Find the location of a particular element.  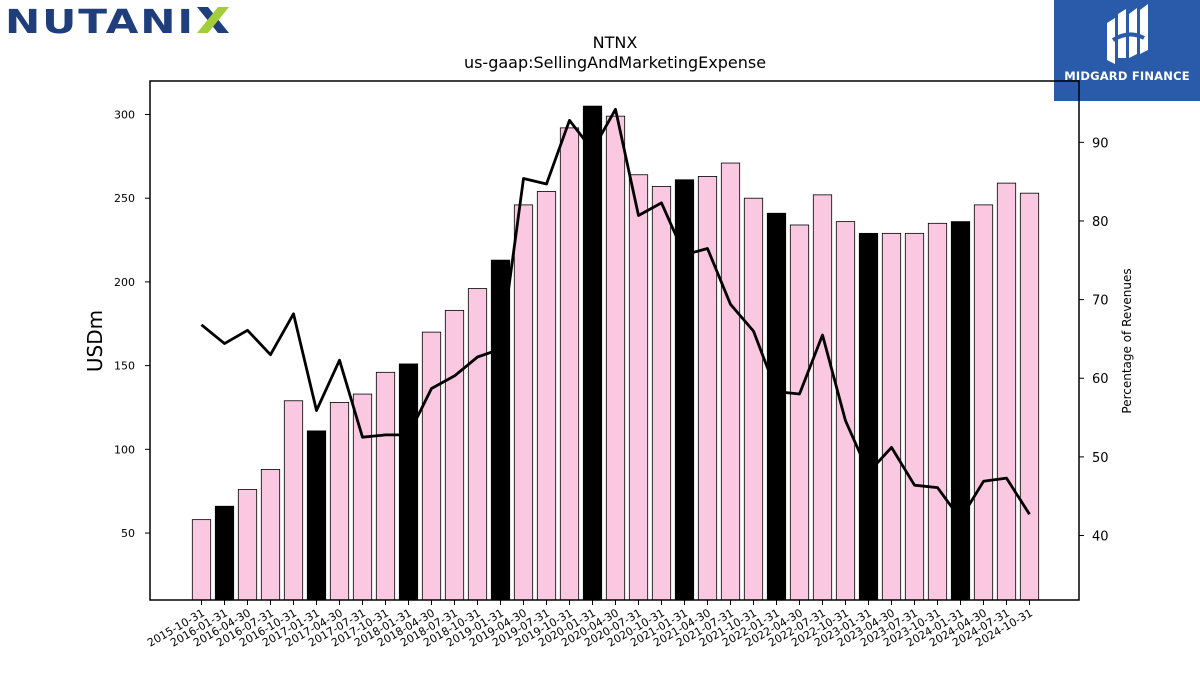

y-axis-right: 40 50 60 70 80 90 is located at coordinates (1094, 340).